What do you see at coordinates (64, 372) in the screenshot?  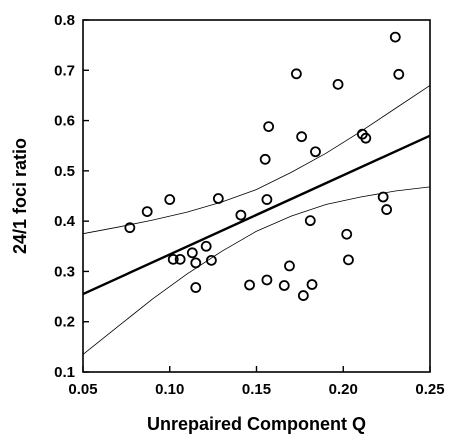 I see `y-tick-label: 0.1` at bounding box center [64, 372].